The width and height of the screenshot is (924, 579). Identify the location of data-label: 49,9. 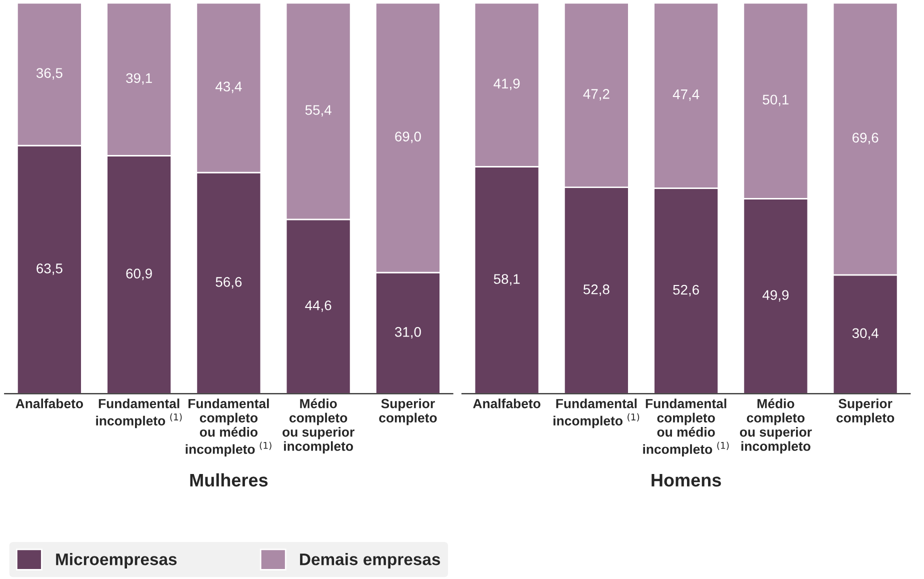
(775, 296).